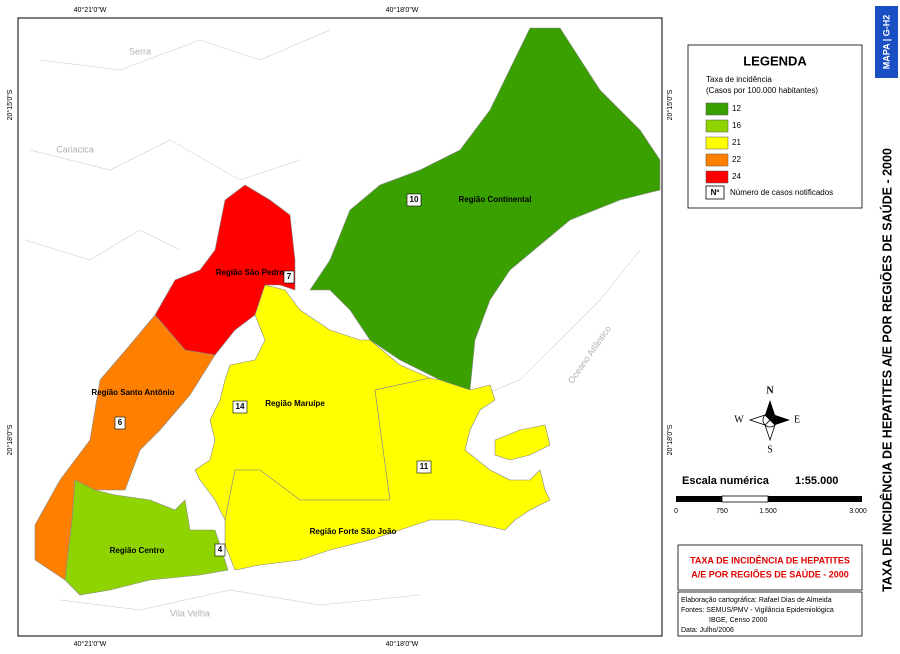 The width and height of the screenshot is (900, 654). What do you see at coordinates (858, 511) in the screenshot?
I see `scale-tick: 3.000` at bounding box center [858, 511].